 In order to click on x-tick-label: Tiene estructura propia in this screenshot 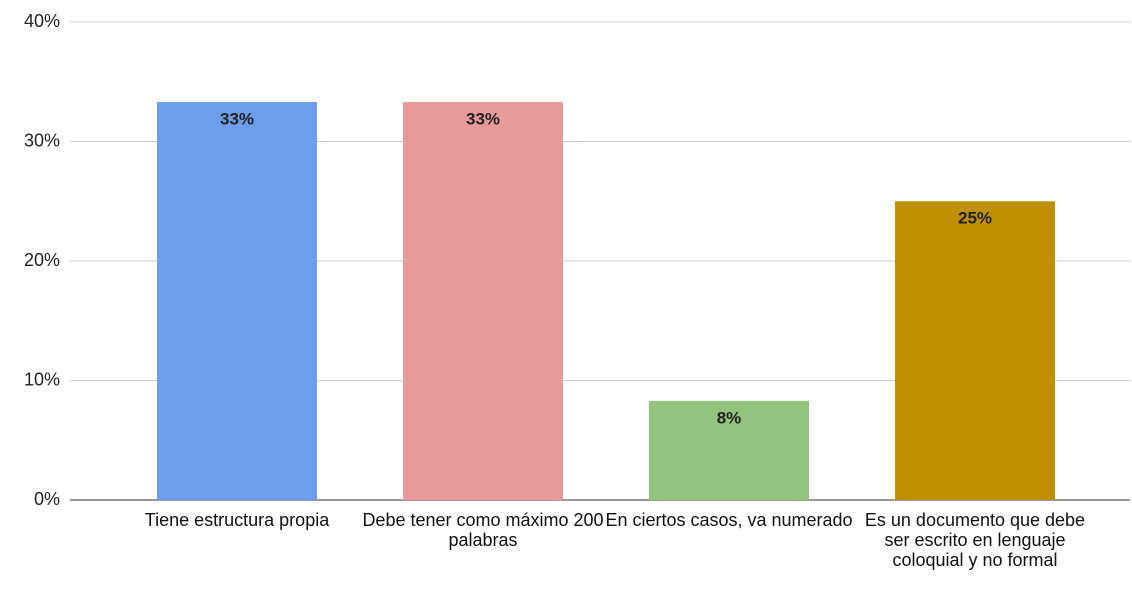, I will do `click(237, 520)`.